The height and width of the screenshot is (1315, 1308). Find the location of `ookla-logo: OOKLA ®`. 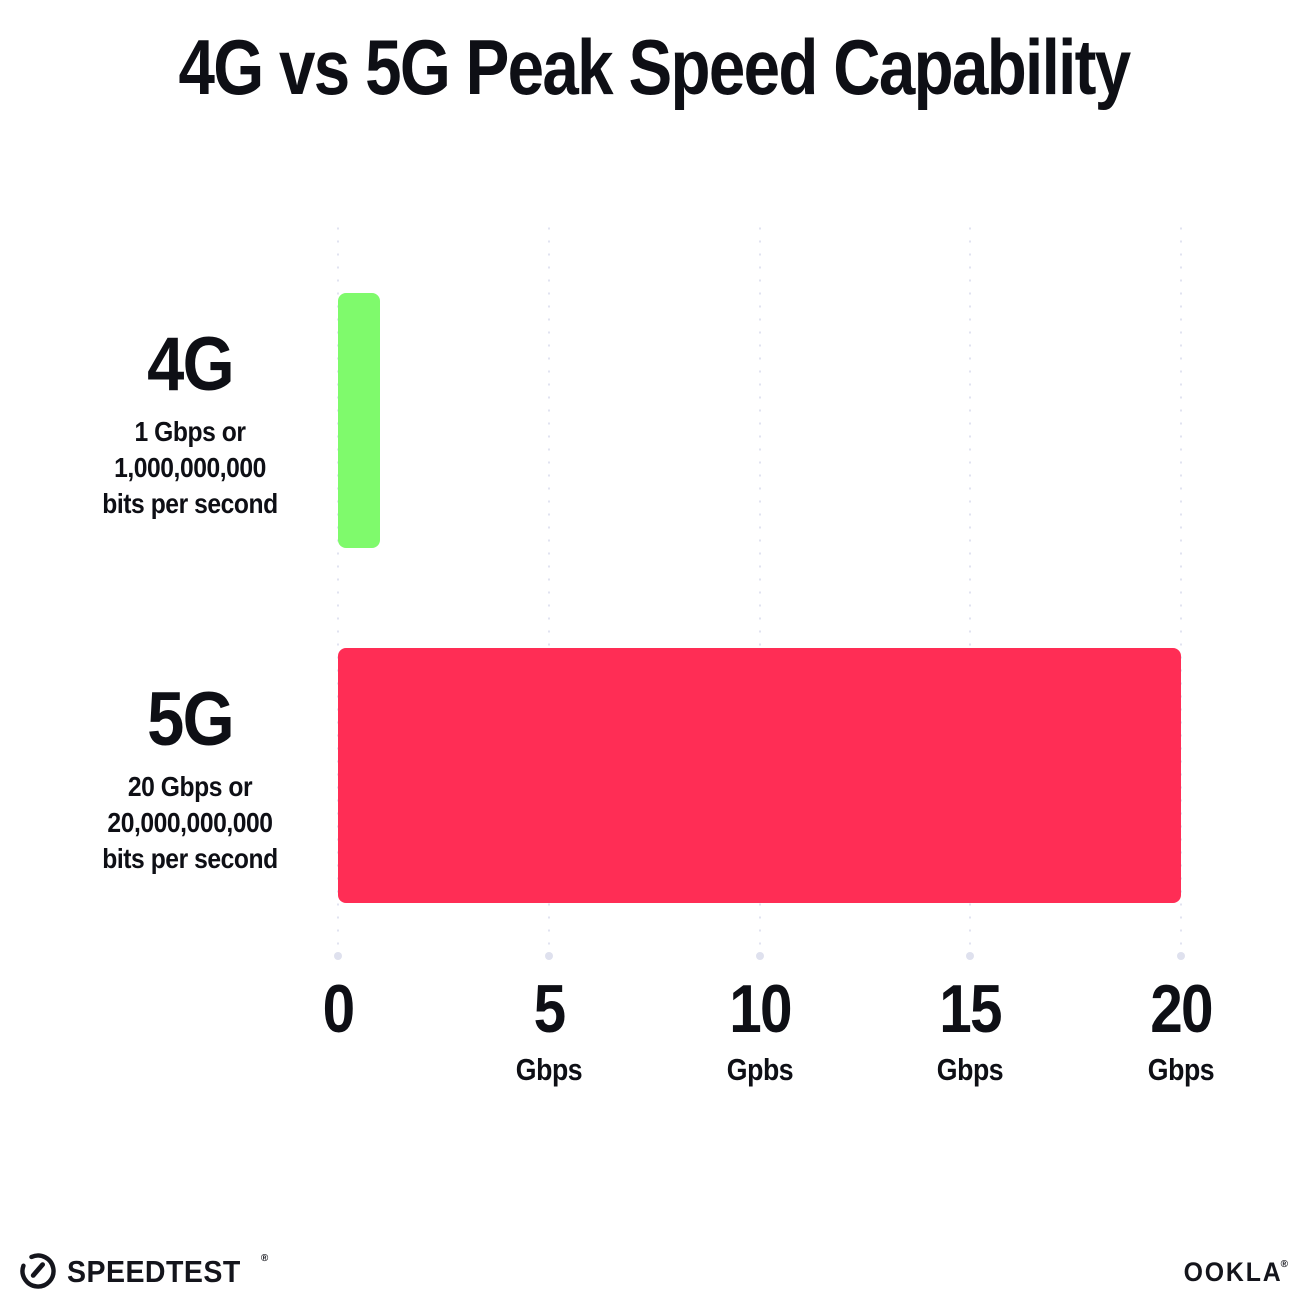

ookla-logo: OOKLA ® is located at coordinates (1231, 1272).